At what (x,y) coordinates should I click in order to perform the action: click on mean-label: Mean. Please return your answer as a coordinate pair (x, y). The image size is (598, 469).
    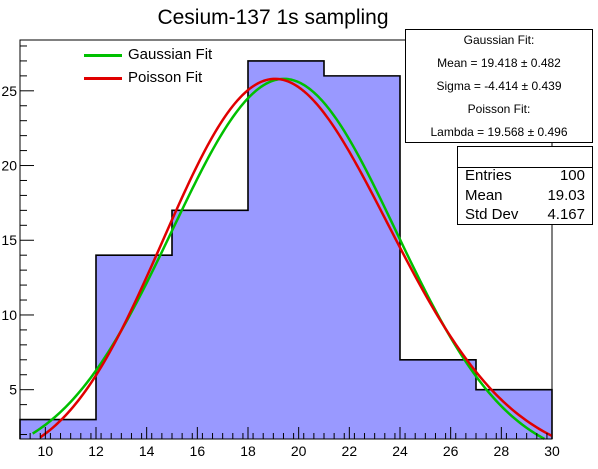
    Looking at the image, I should click on (484, 195).